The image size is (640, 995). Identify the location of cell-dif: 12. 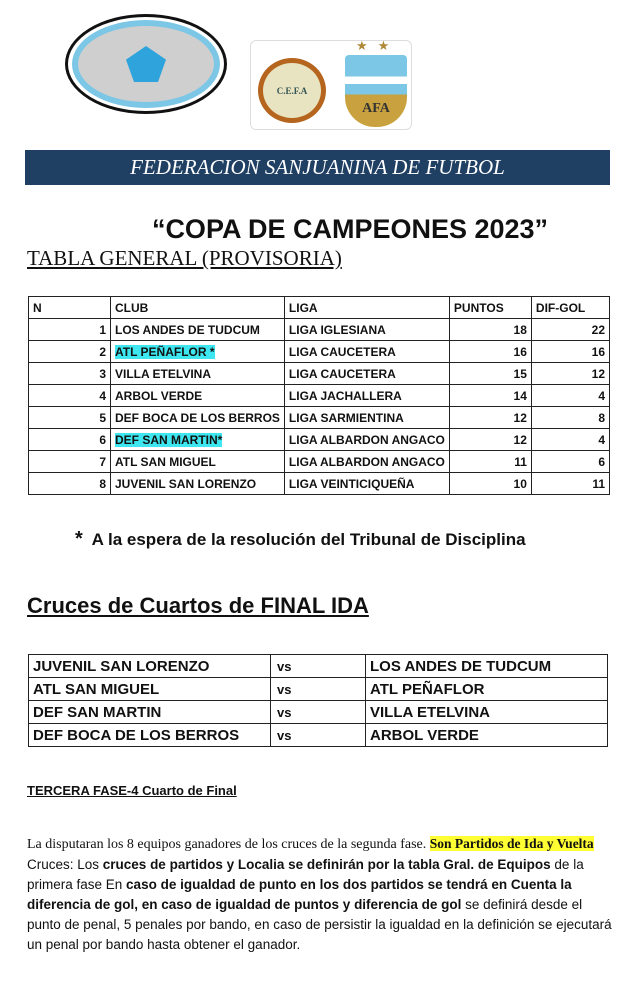
(570, 373).